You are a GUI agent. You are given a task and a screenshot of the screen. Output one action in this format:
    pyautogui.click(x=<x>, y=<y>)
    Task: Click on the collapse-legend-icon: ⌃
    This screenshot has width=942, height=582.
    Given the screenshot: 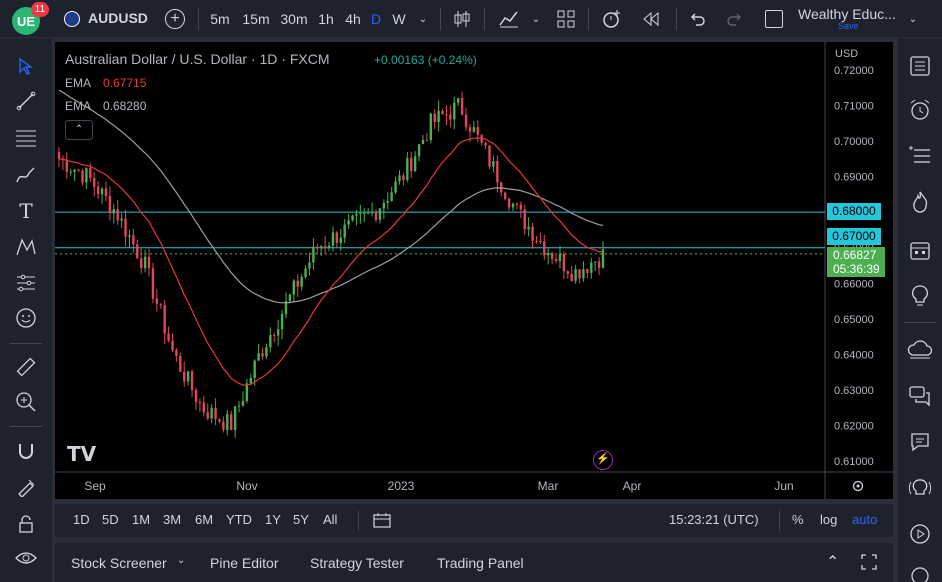 What is the action you would take?
    pyautogui.click(x=79, y=130)
    